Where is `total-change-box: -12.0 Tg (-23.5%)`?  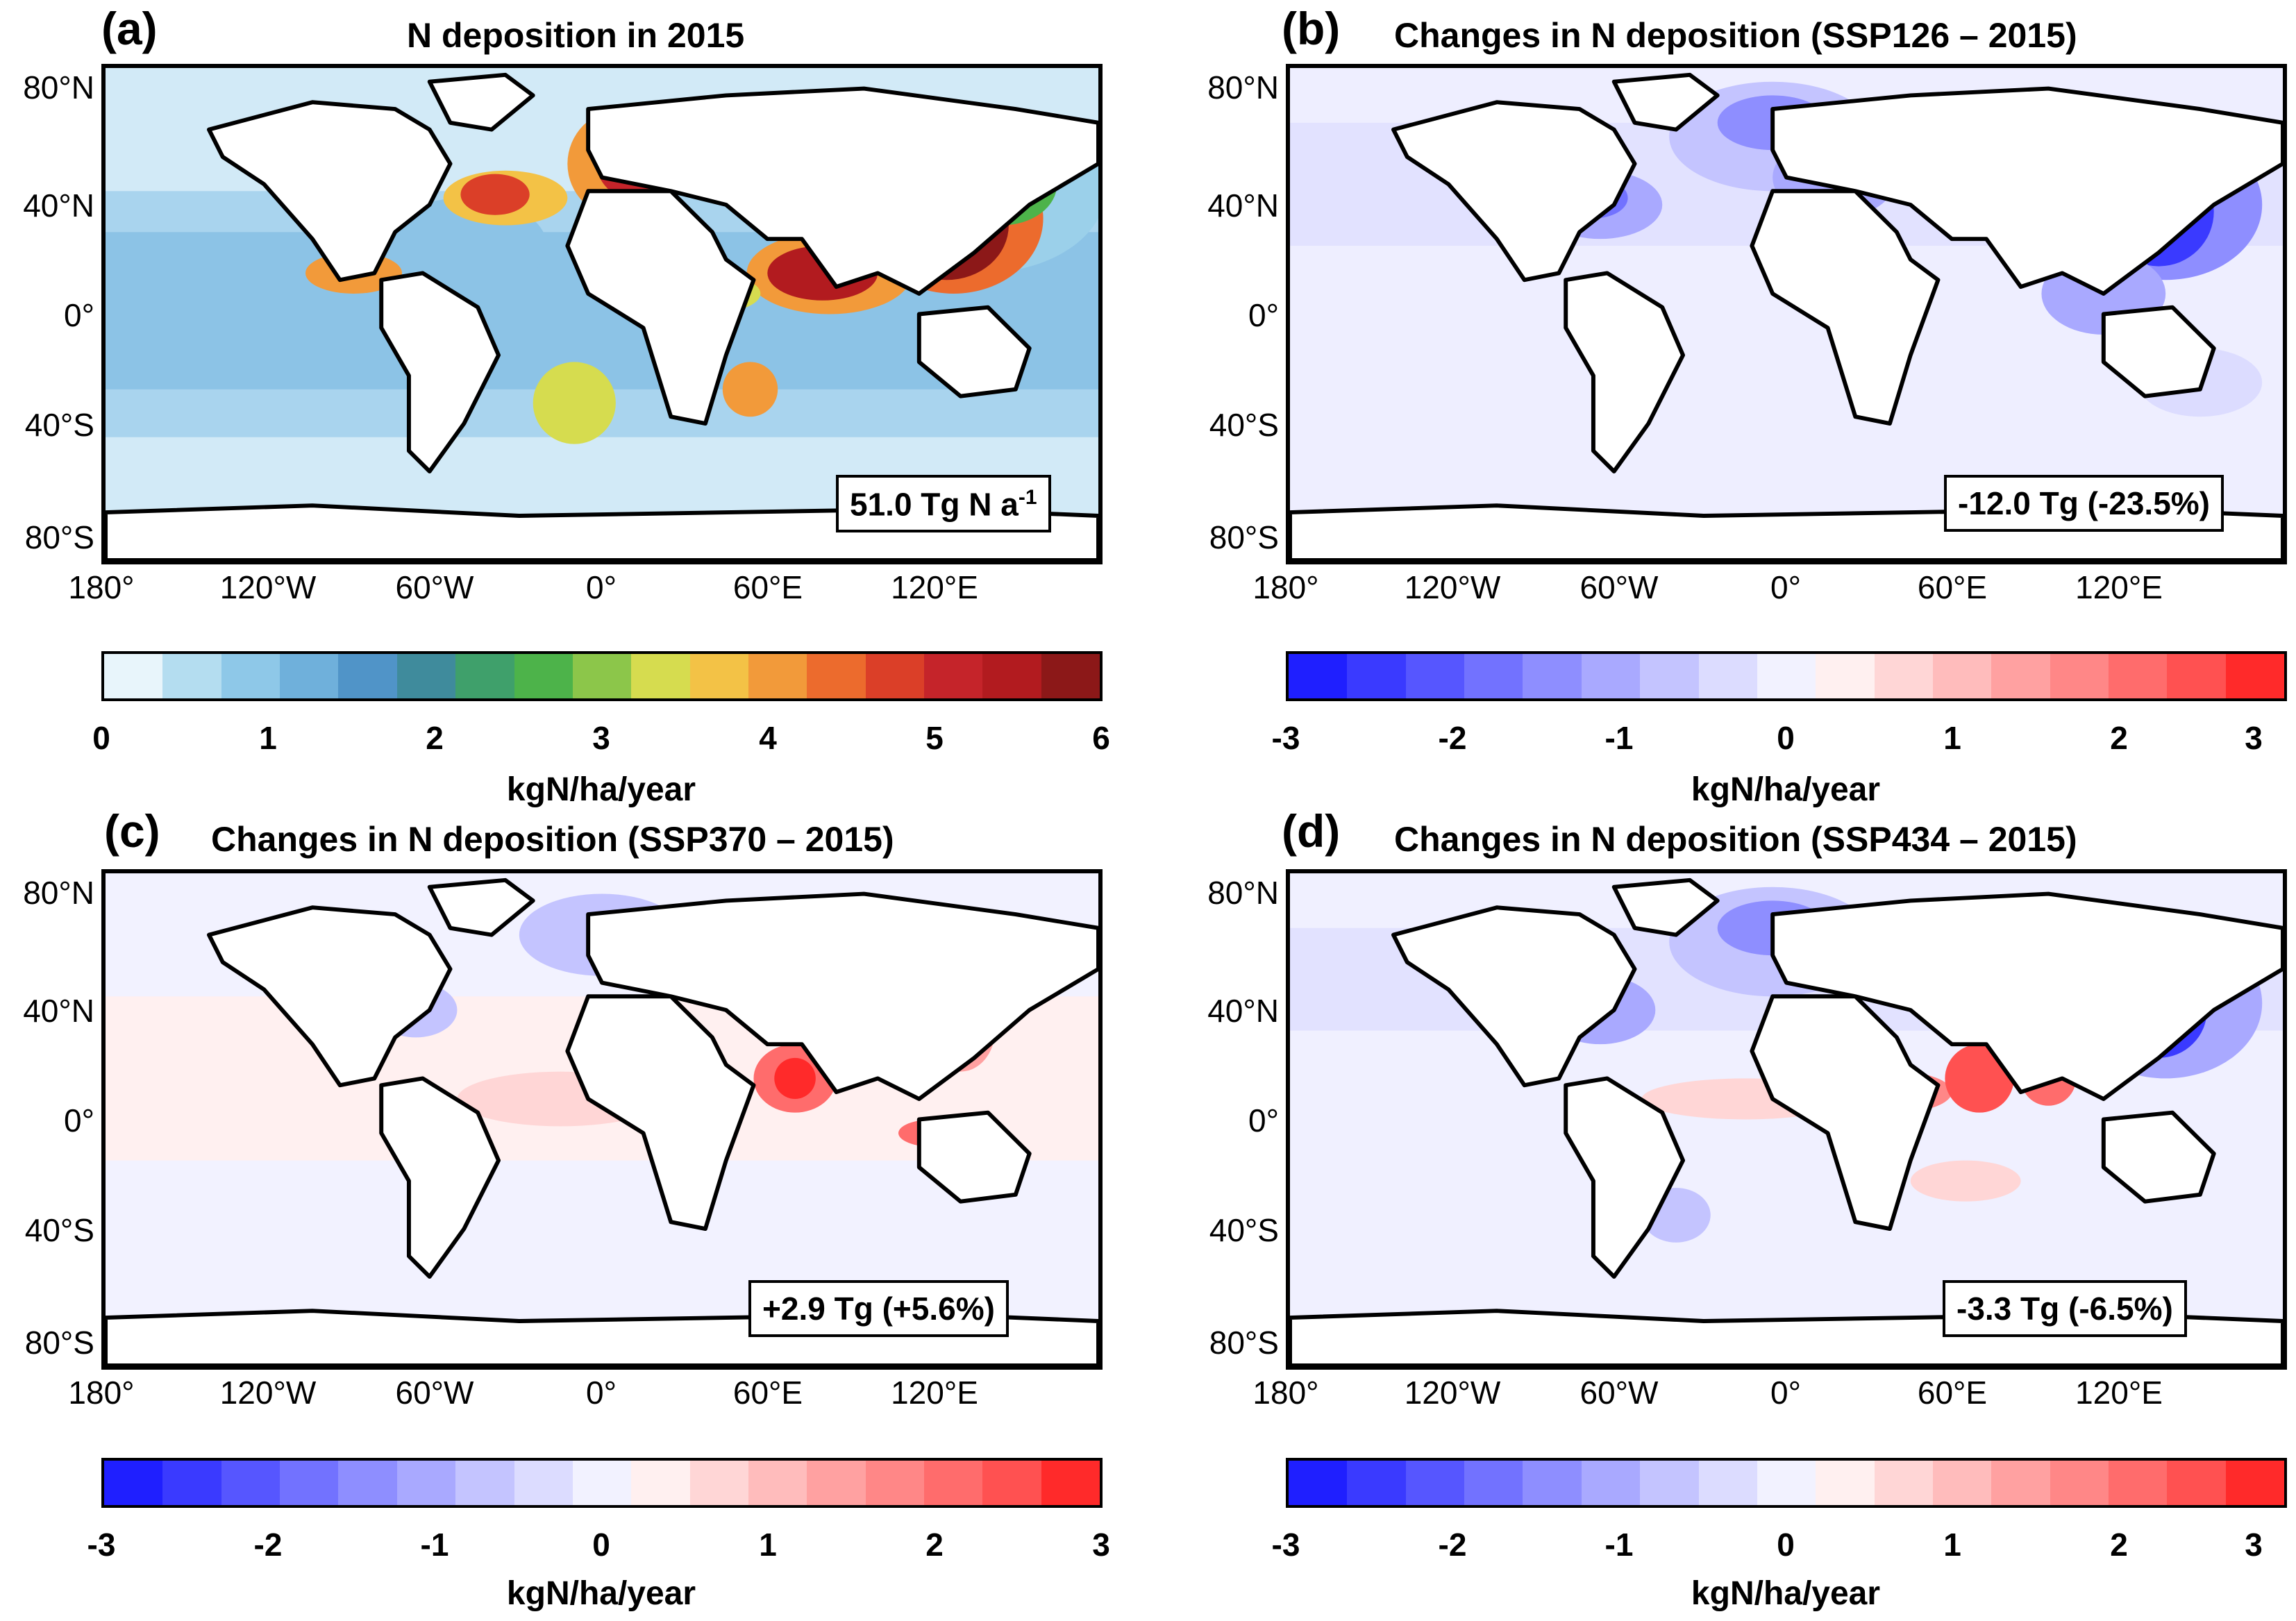
total-change-box: -12.0 Tg (-23.5%) is located at coordinates (2084, 503).